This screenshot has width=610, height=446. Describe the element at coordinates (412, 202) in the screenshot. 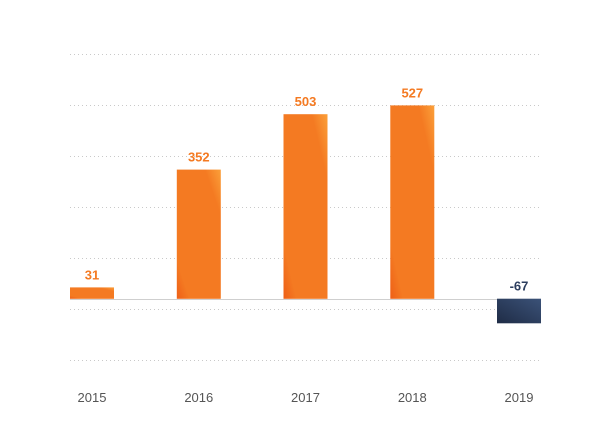

I see `bar-2018` at that location.